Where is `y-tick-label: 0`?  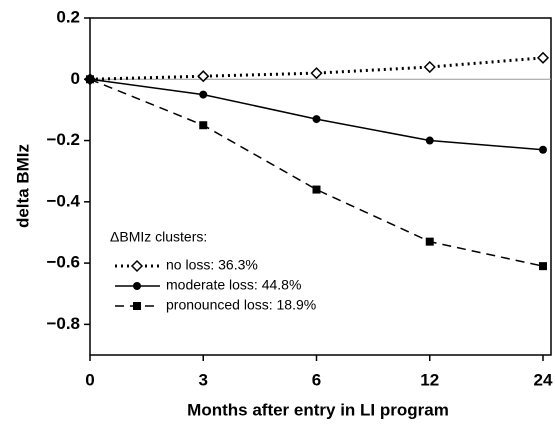
y-tick-label: 0 is located at coordinates (75, 78).